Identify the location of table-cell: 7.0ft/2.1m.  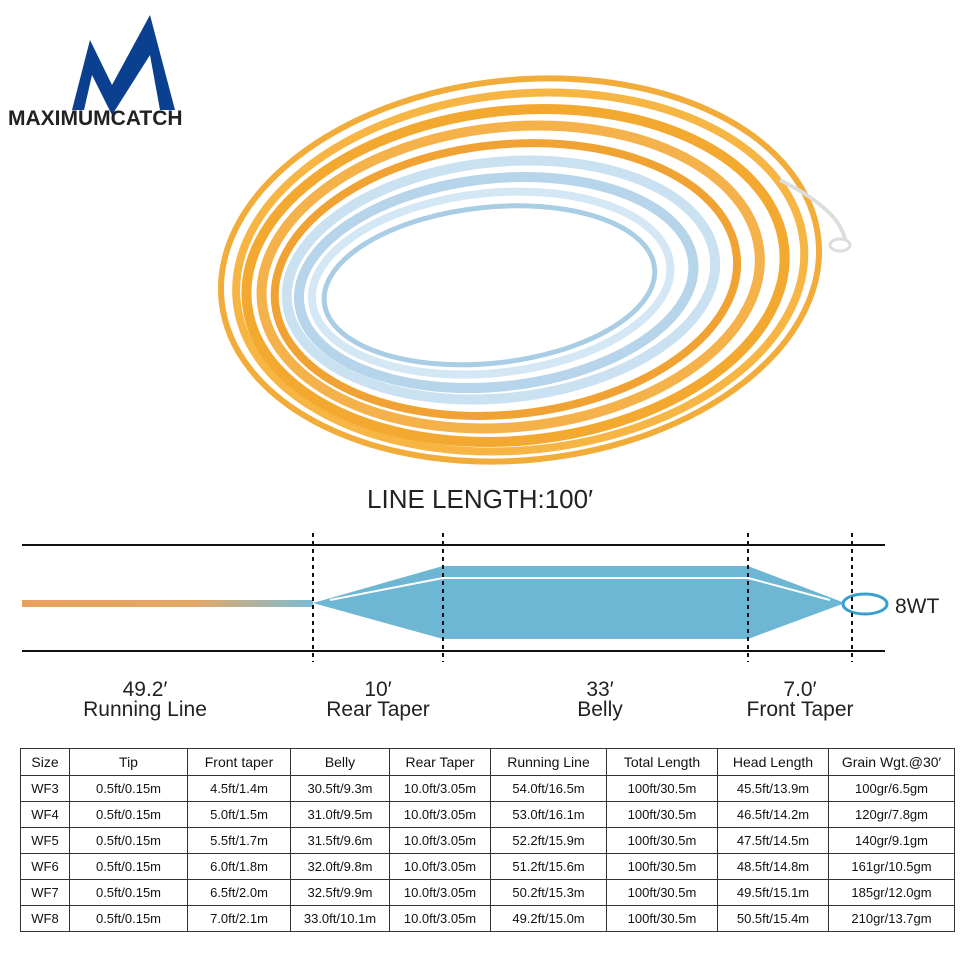
(239, 918).